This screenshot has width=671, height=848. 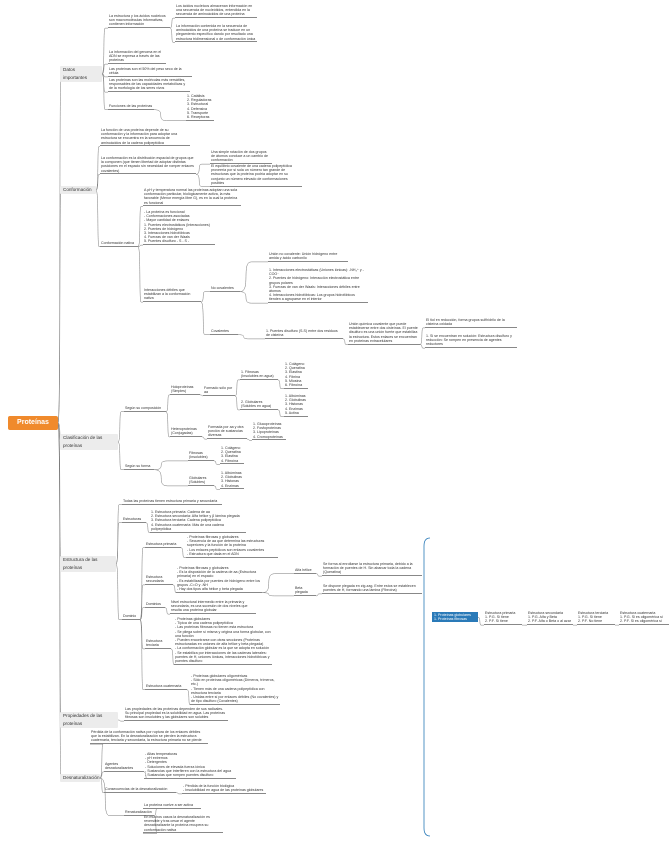 I want to click on branch: Propiedades de las proteínas, so click(x=89, y=720).